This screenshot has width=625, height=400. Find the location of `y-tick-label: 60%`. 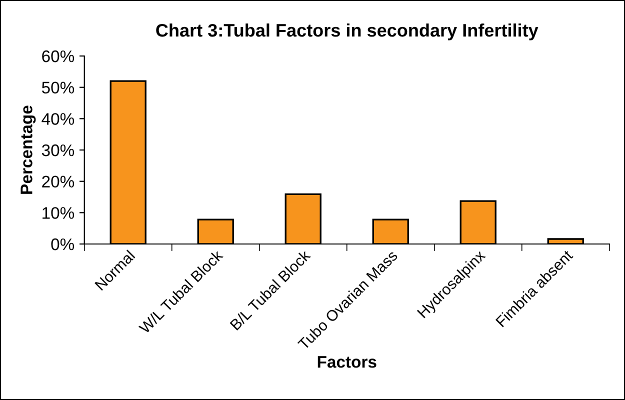

y-tick-label: 60% is located at coordinates (58, 56).